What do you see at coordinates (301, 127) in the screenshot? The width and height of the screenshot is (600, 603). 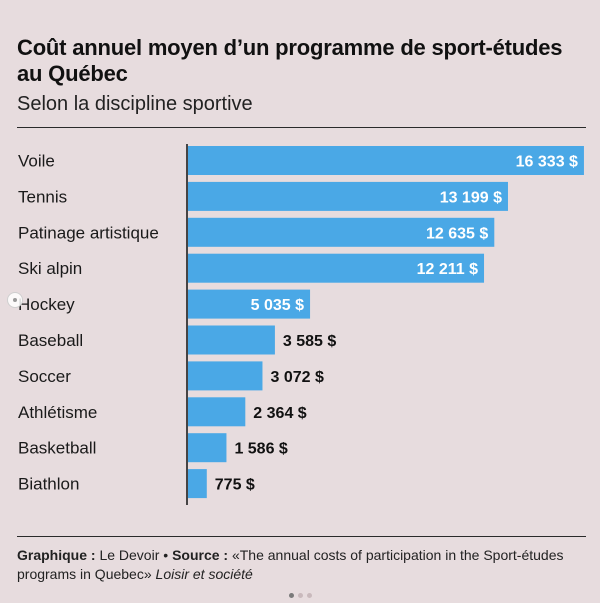 I see `top-divider` at bounding box center [301, 127].